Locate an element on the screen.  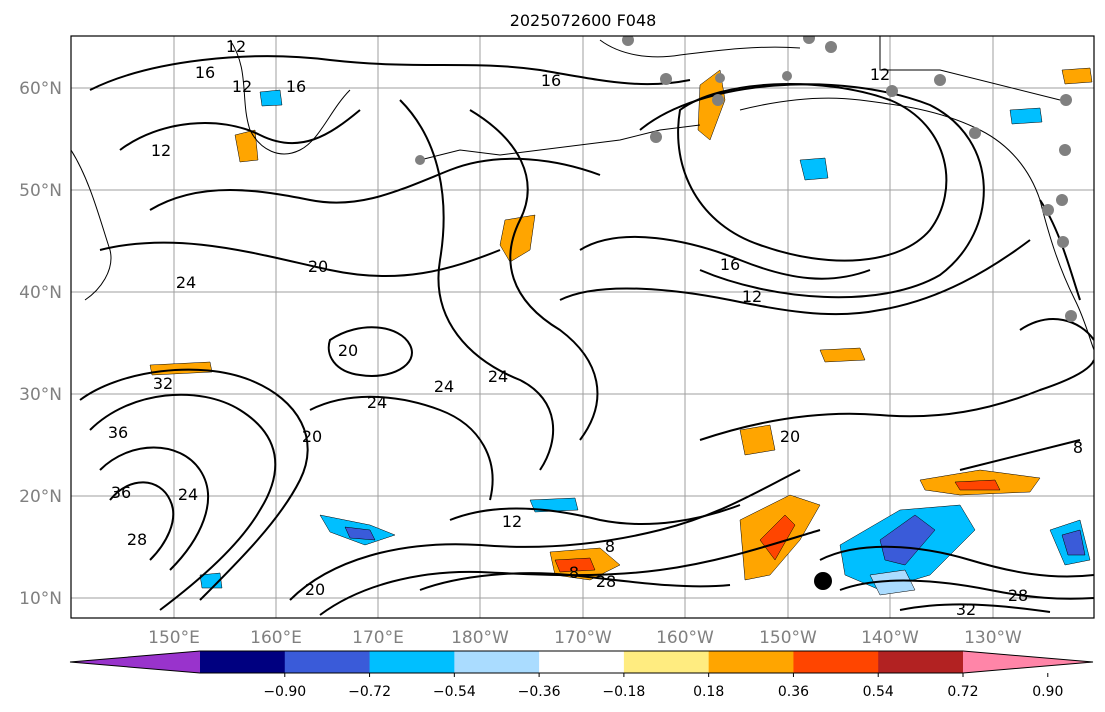
shade-red-south is located at coordinates (575, 565).